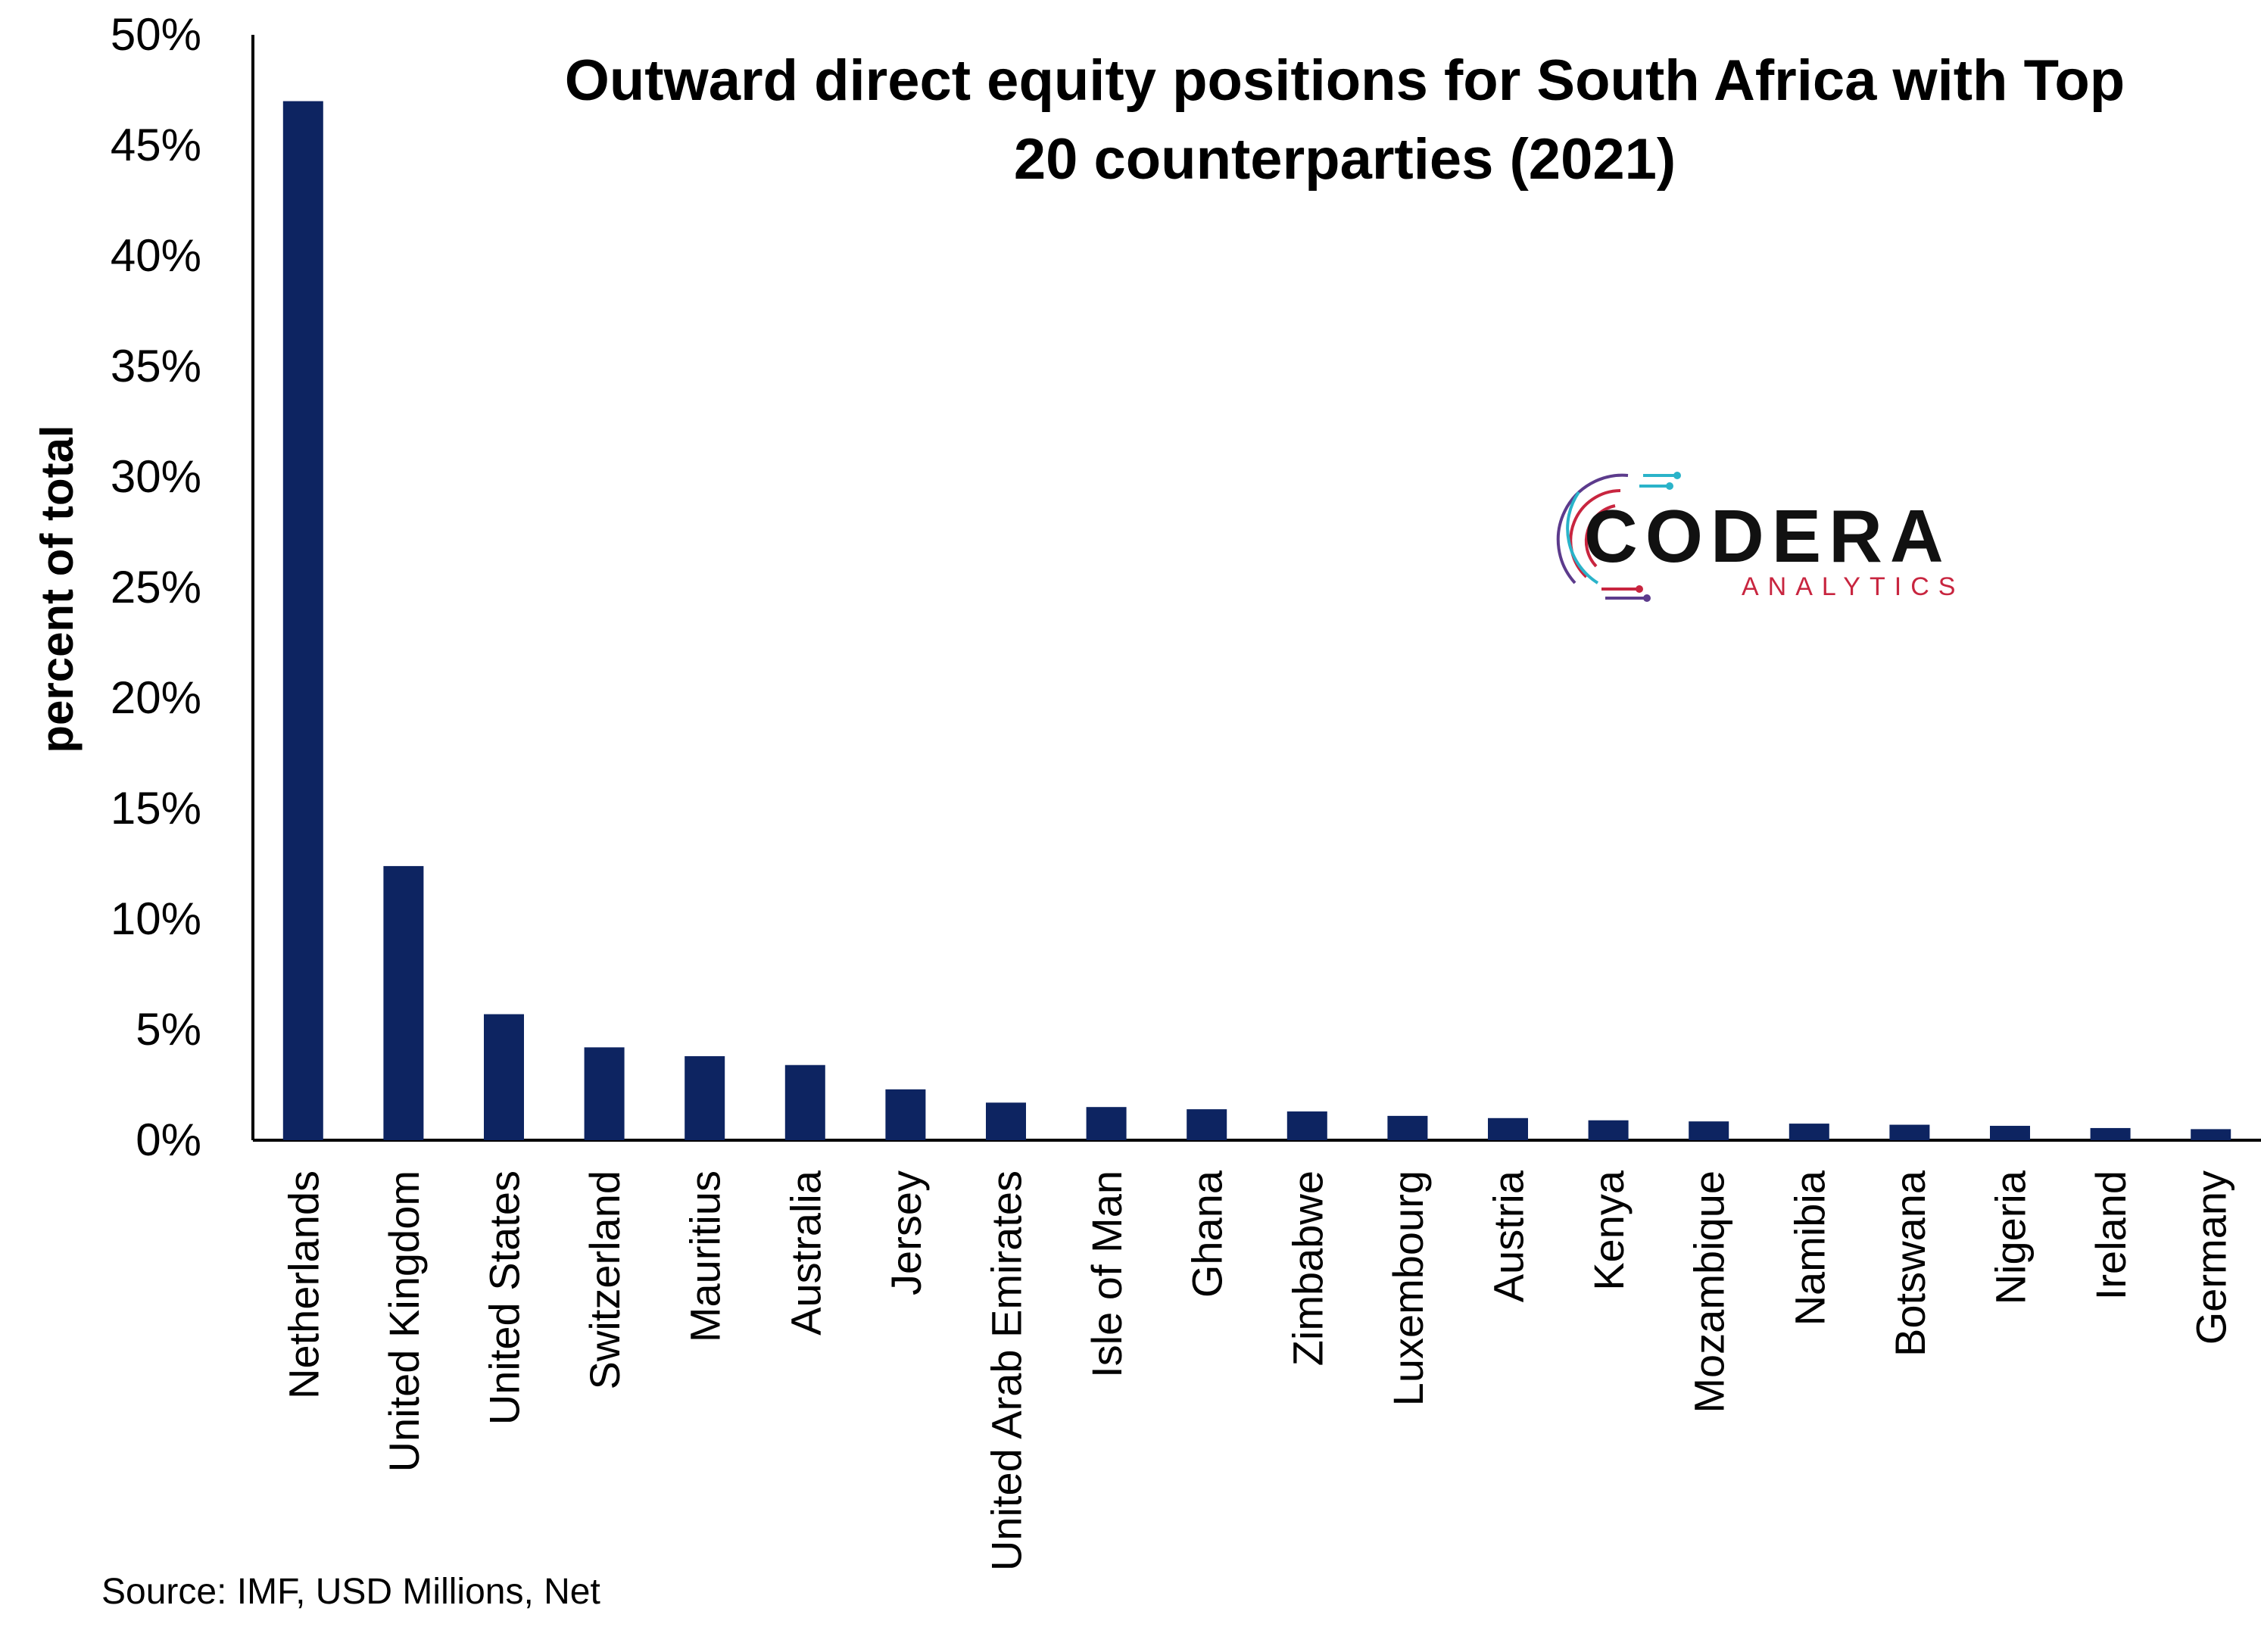 The height and width of the screenshot is (1652, 2261). Describe the element at coordinates (1007, 1370) in the screenshot. I see `x-tick-label: United Arab Emirates` at that location.